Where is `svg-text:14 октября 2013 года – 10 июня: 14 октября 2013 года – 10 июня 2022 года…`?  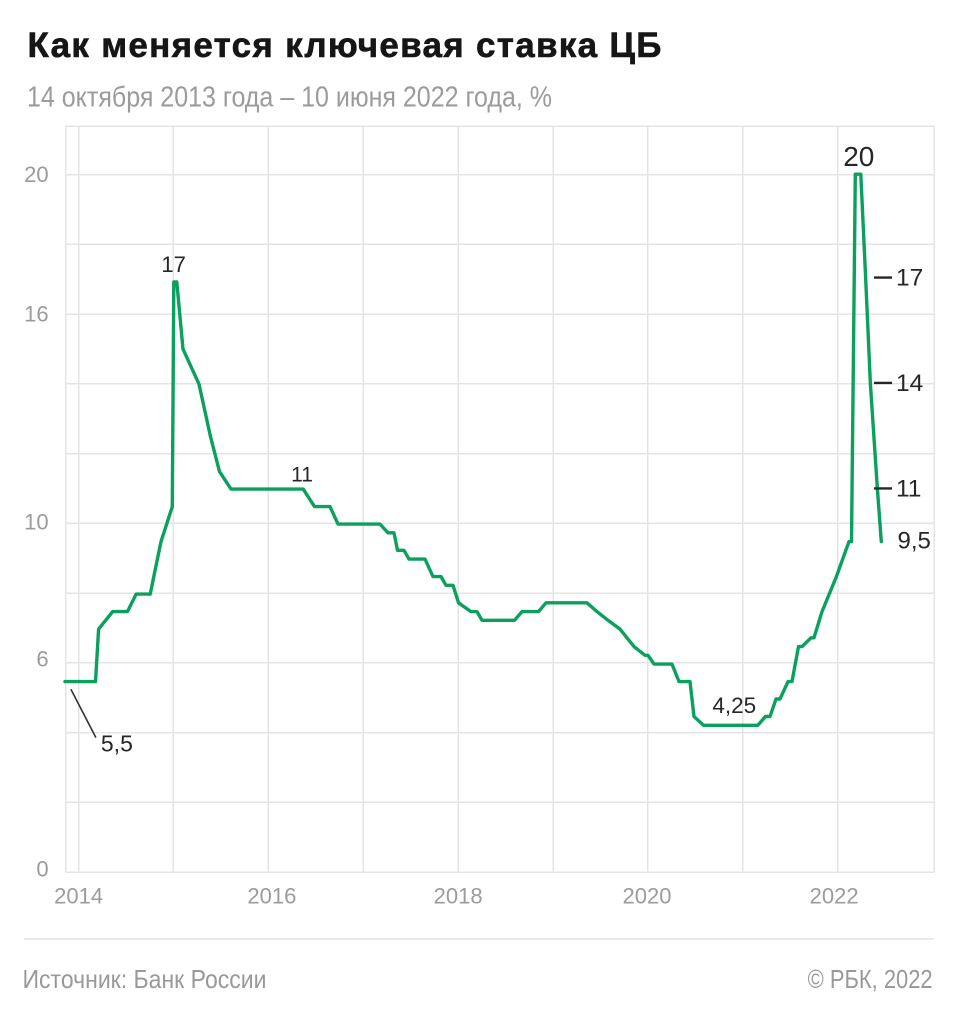 svg-text:14 октября 2013 года – 10 июня: 14 октября 2013 года – 10 июня 2022 года… is located at coordinates (289, 98).